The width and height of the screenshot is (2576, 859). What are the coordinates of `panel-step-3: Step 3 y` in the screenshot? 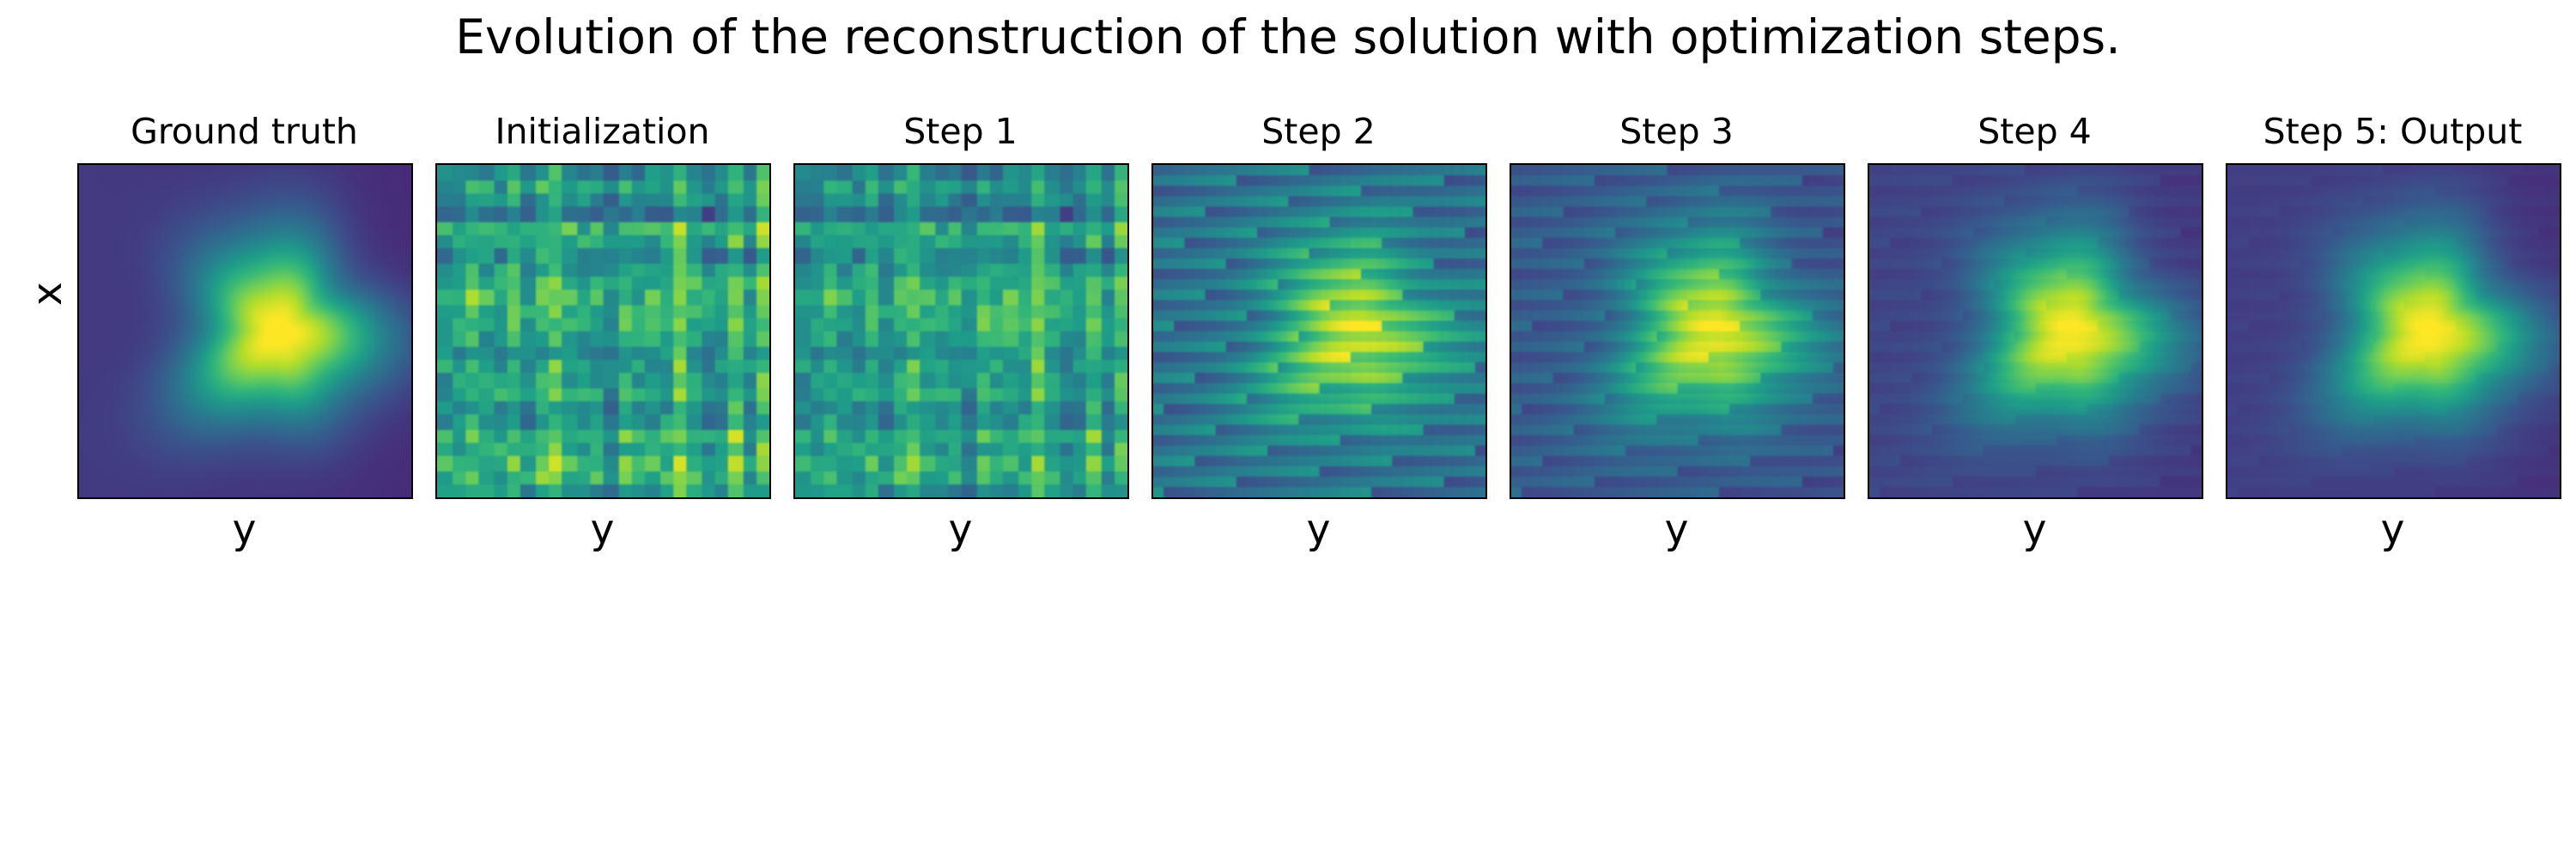 It's located at (1678, 332).